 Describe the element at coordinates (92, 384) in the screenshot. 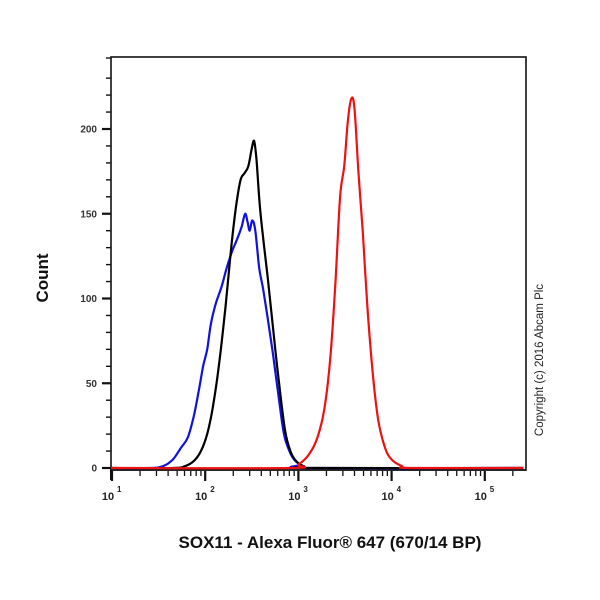

I see `y-tick-label: 50` at that location.